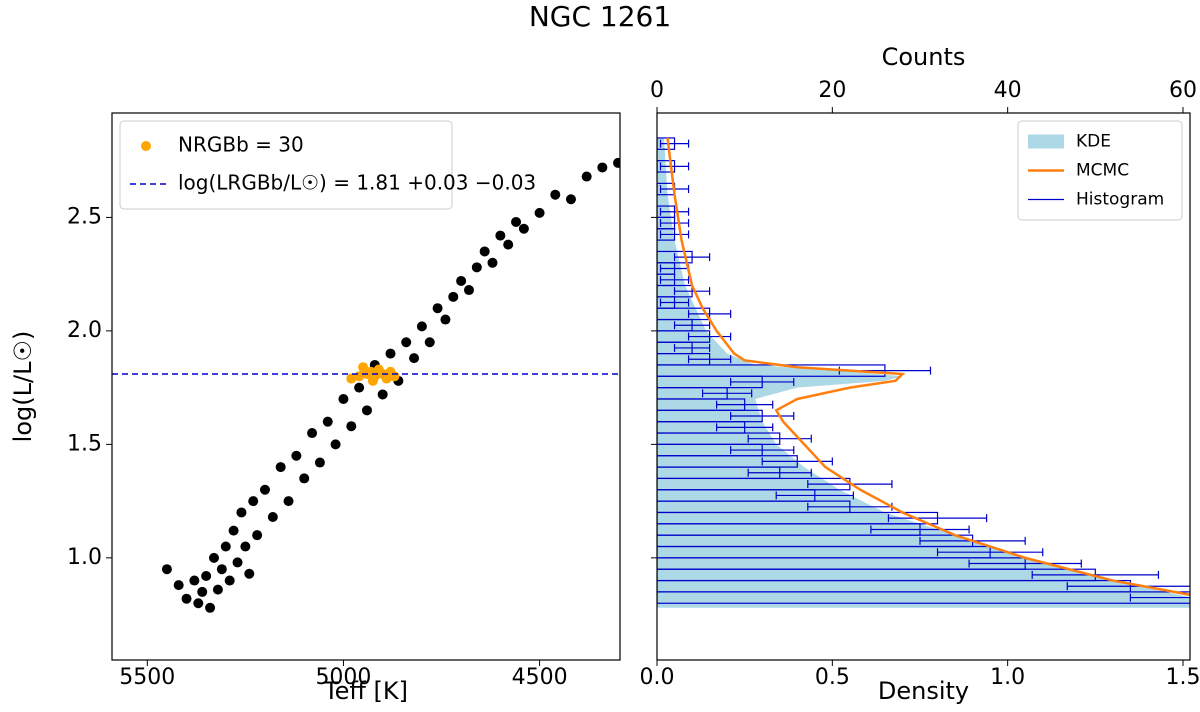 This screenshot has width=1200, height=712. I want to click on legend-label: KDE, so click(1093, 142).